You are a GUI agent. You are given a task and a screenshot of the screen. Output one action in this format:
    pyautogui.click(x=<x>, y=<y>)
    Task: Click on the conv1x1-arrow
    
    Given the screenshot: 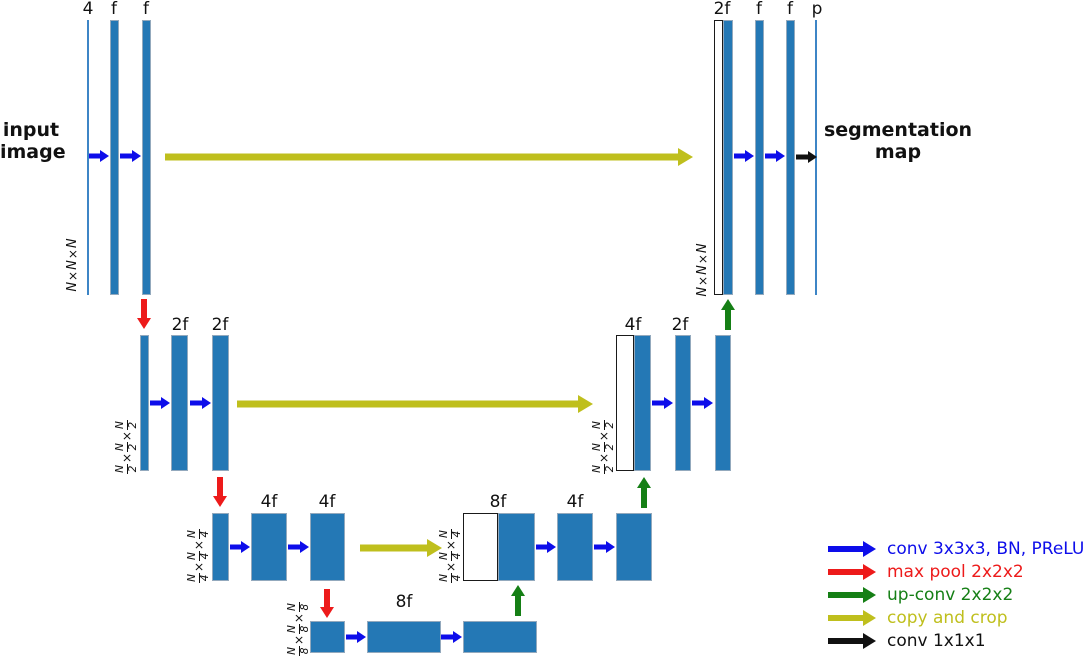 What is the action you would take?
    pyautogui.click(x=806, y=157)
    